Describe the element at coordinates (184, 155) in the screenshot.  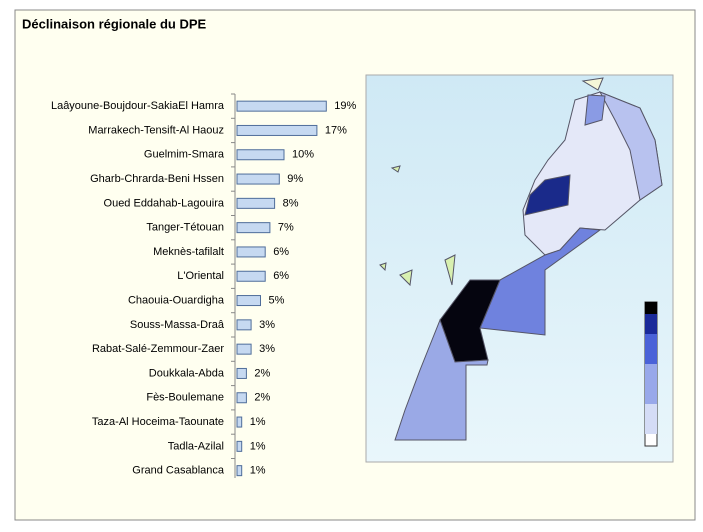
I see `y-tick-label: Guelmim-Smara` at that location.